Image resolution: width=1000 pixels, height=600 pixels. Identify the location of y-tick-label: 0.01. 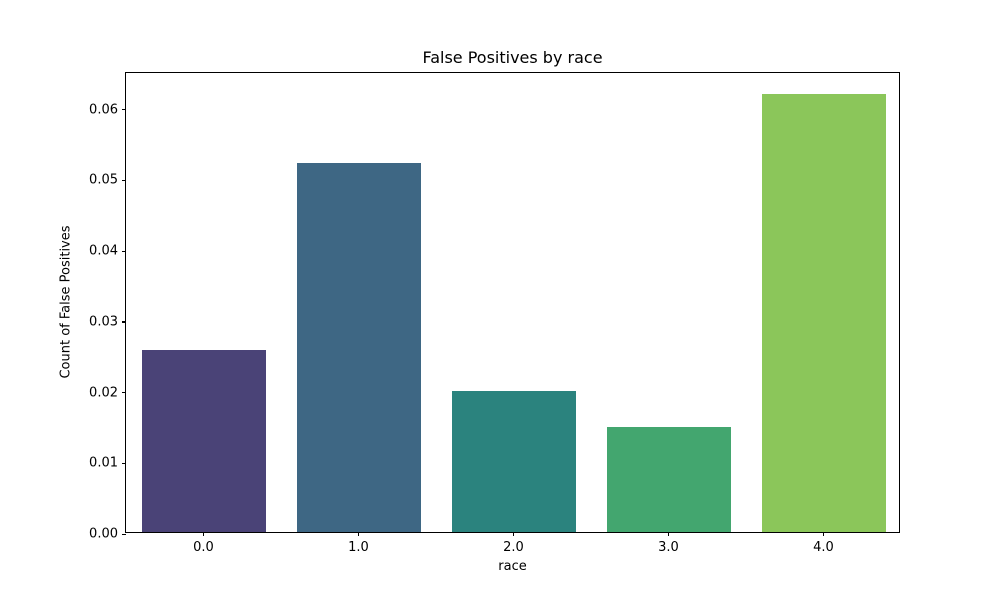
(103, 463).